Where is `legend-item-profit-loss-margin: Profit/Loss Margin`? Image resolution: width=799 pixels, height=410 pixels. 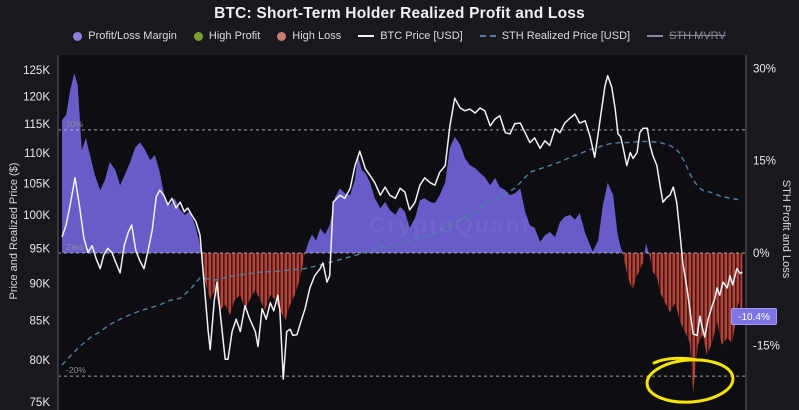
legend-item-profit-loss-margin: Profit/Loss Margin is located at coordinates (125, 36).